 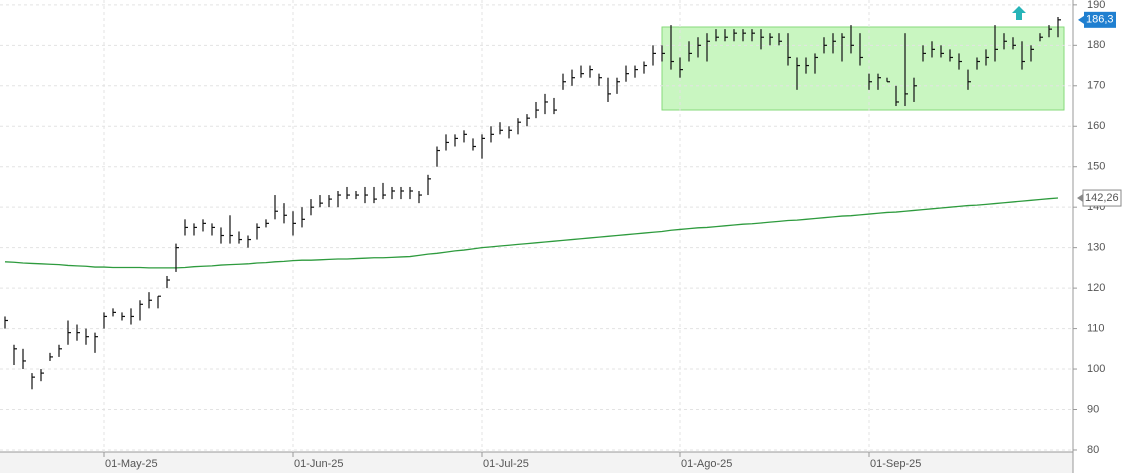 I want to click on y-tick-label: 130, so click(x=1096, y=248).